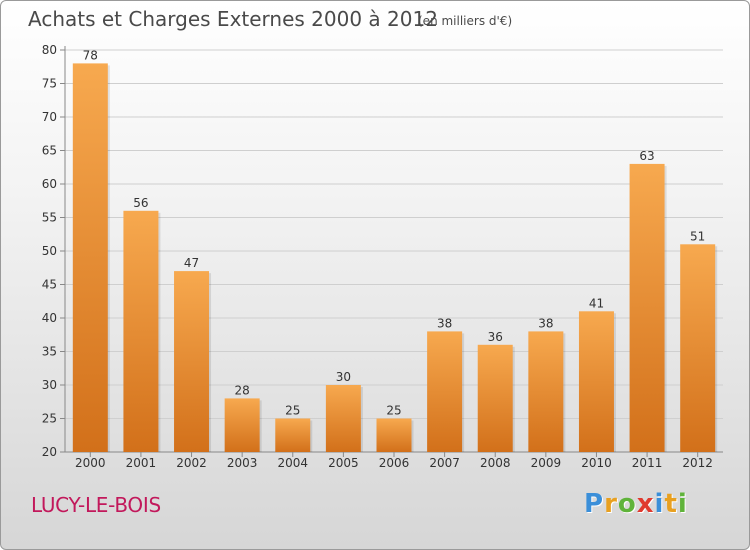 The width and height of the screenshot is (750, 550). I want to click on x-tick-label: 2001, so click(141, 463).